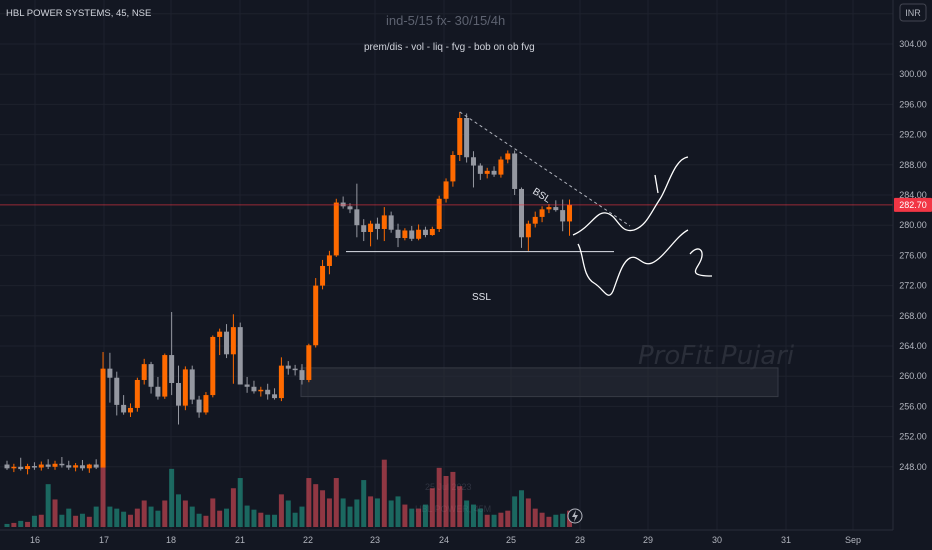 Image resolution: width=932 pixels, height=550 pixels. I want to click on replay-button, so click(575, 516).